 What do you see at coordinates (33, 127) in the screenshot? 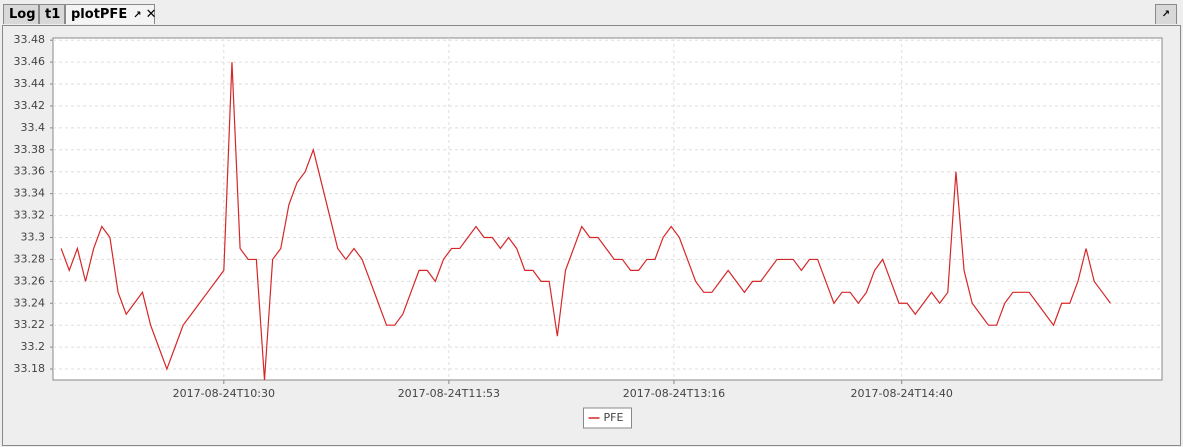
I see `y-tick-label: 33.4` at bounding box center [33, 127].